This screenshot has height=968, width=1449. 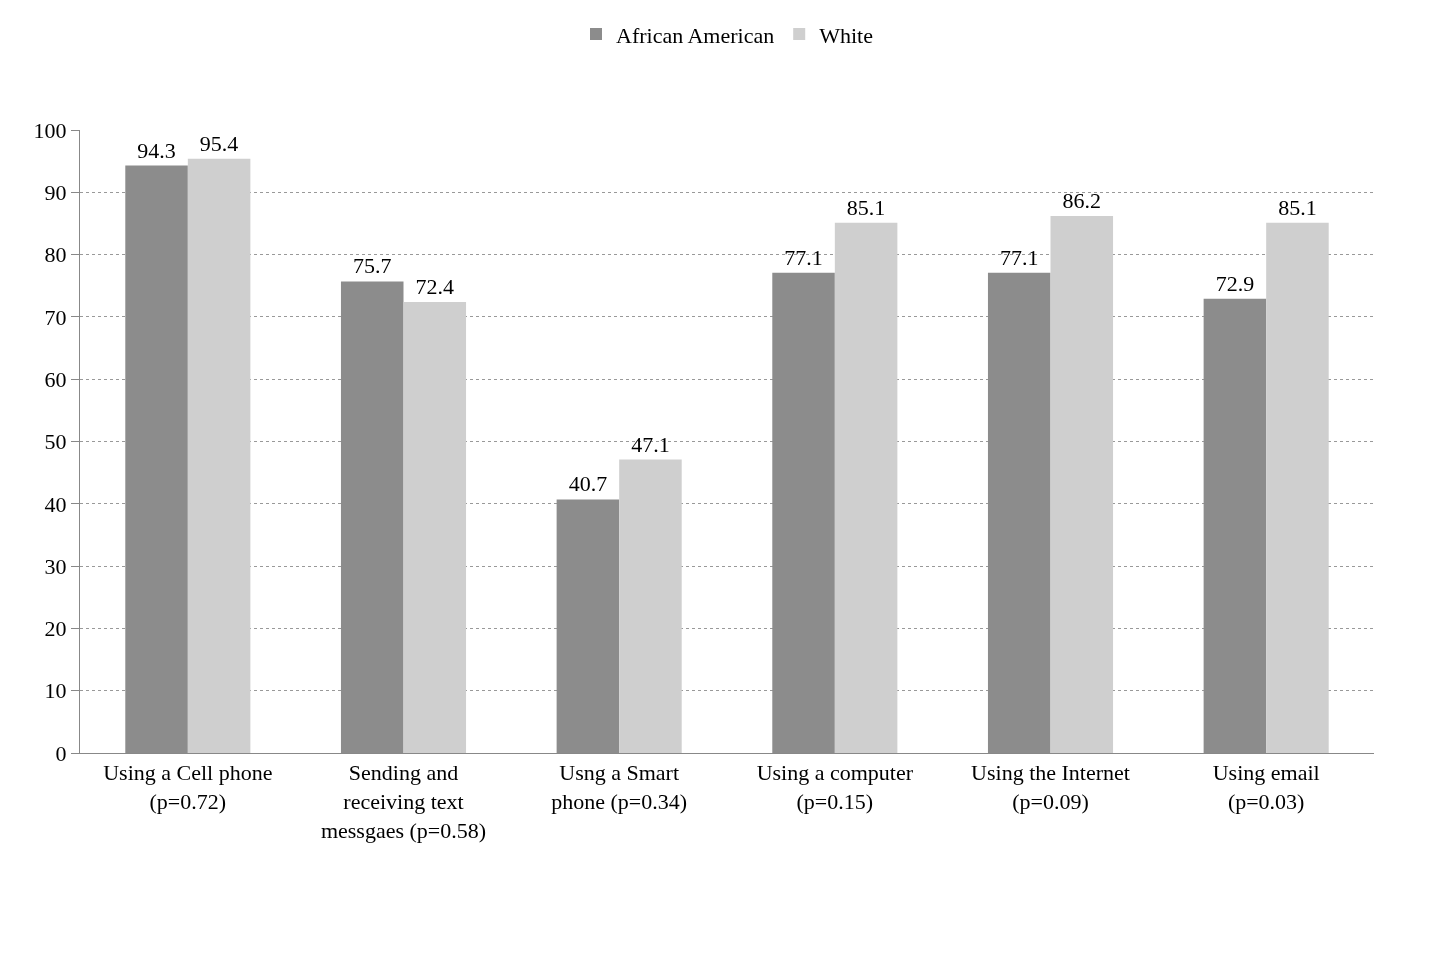 What do you see at coordinates (55, 317) in the screenshot?
I see `y-tick-label: 70` at bounding box center [55, 317].